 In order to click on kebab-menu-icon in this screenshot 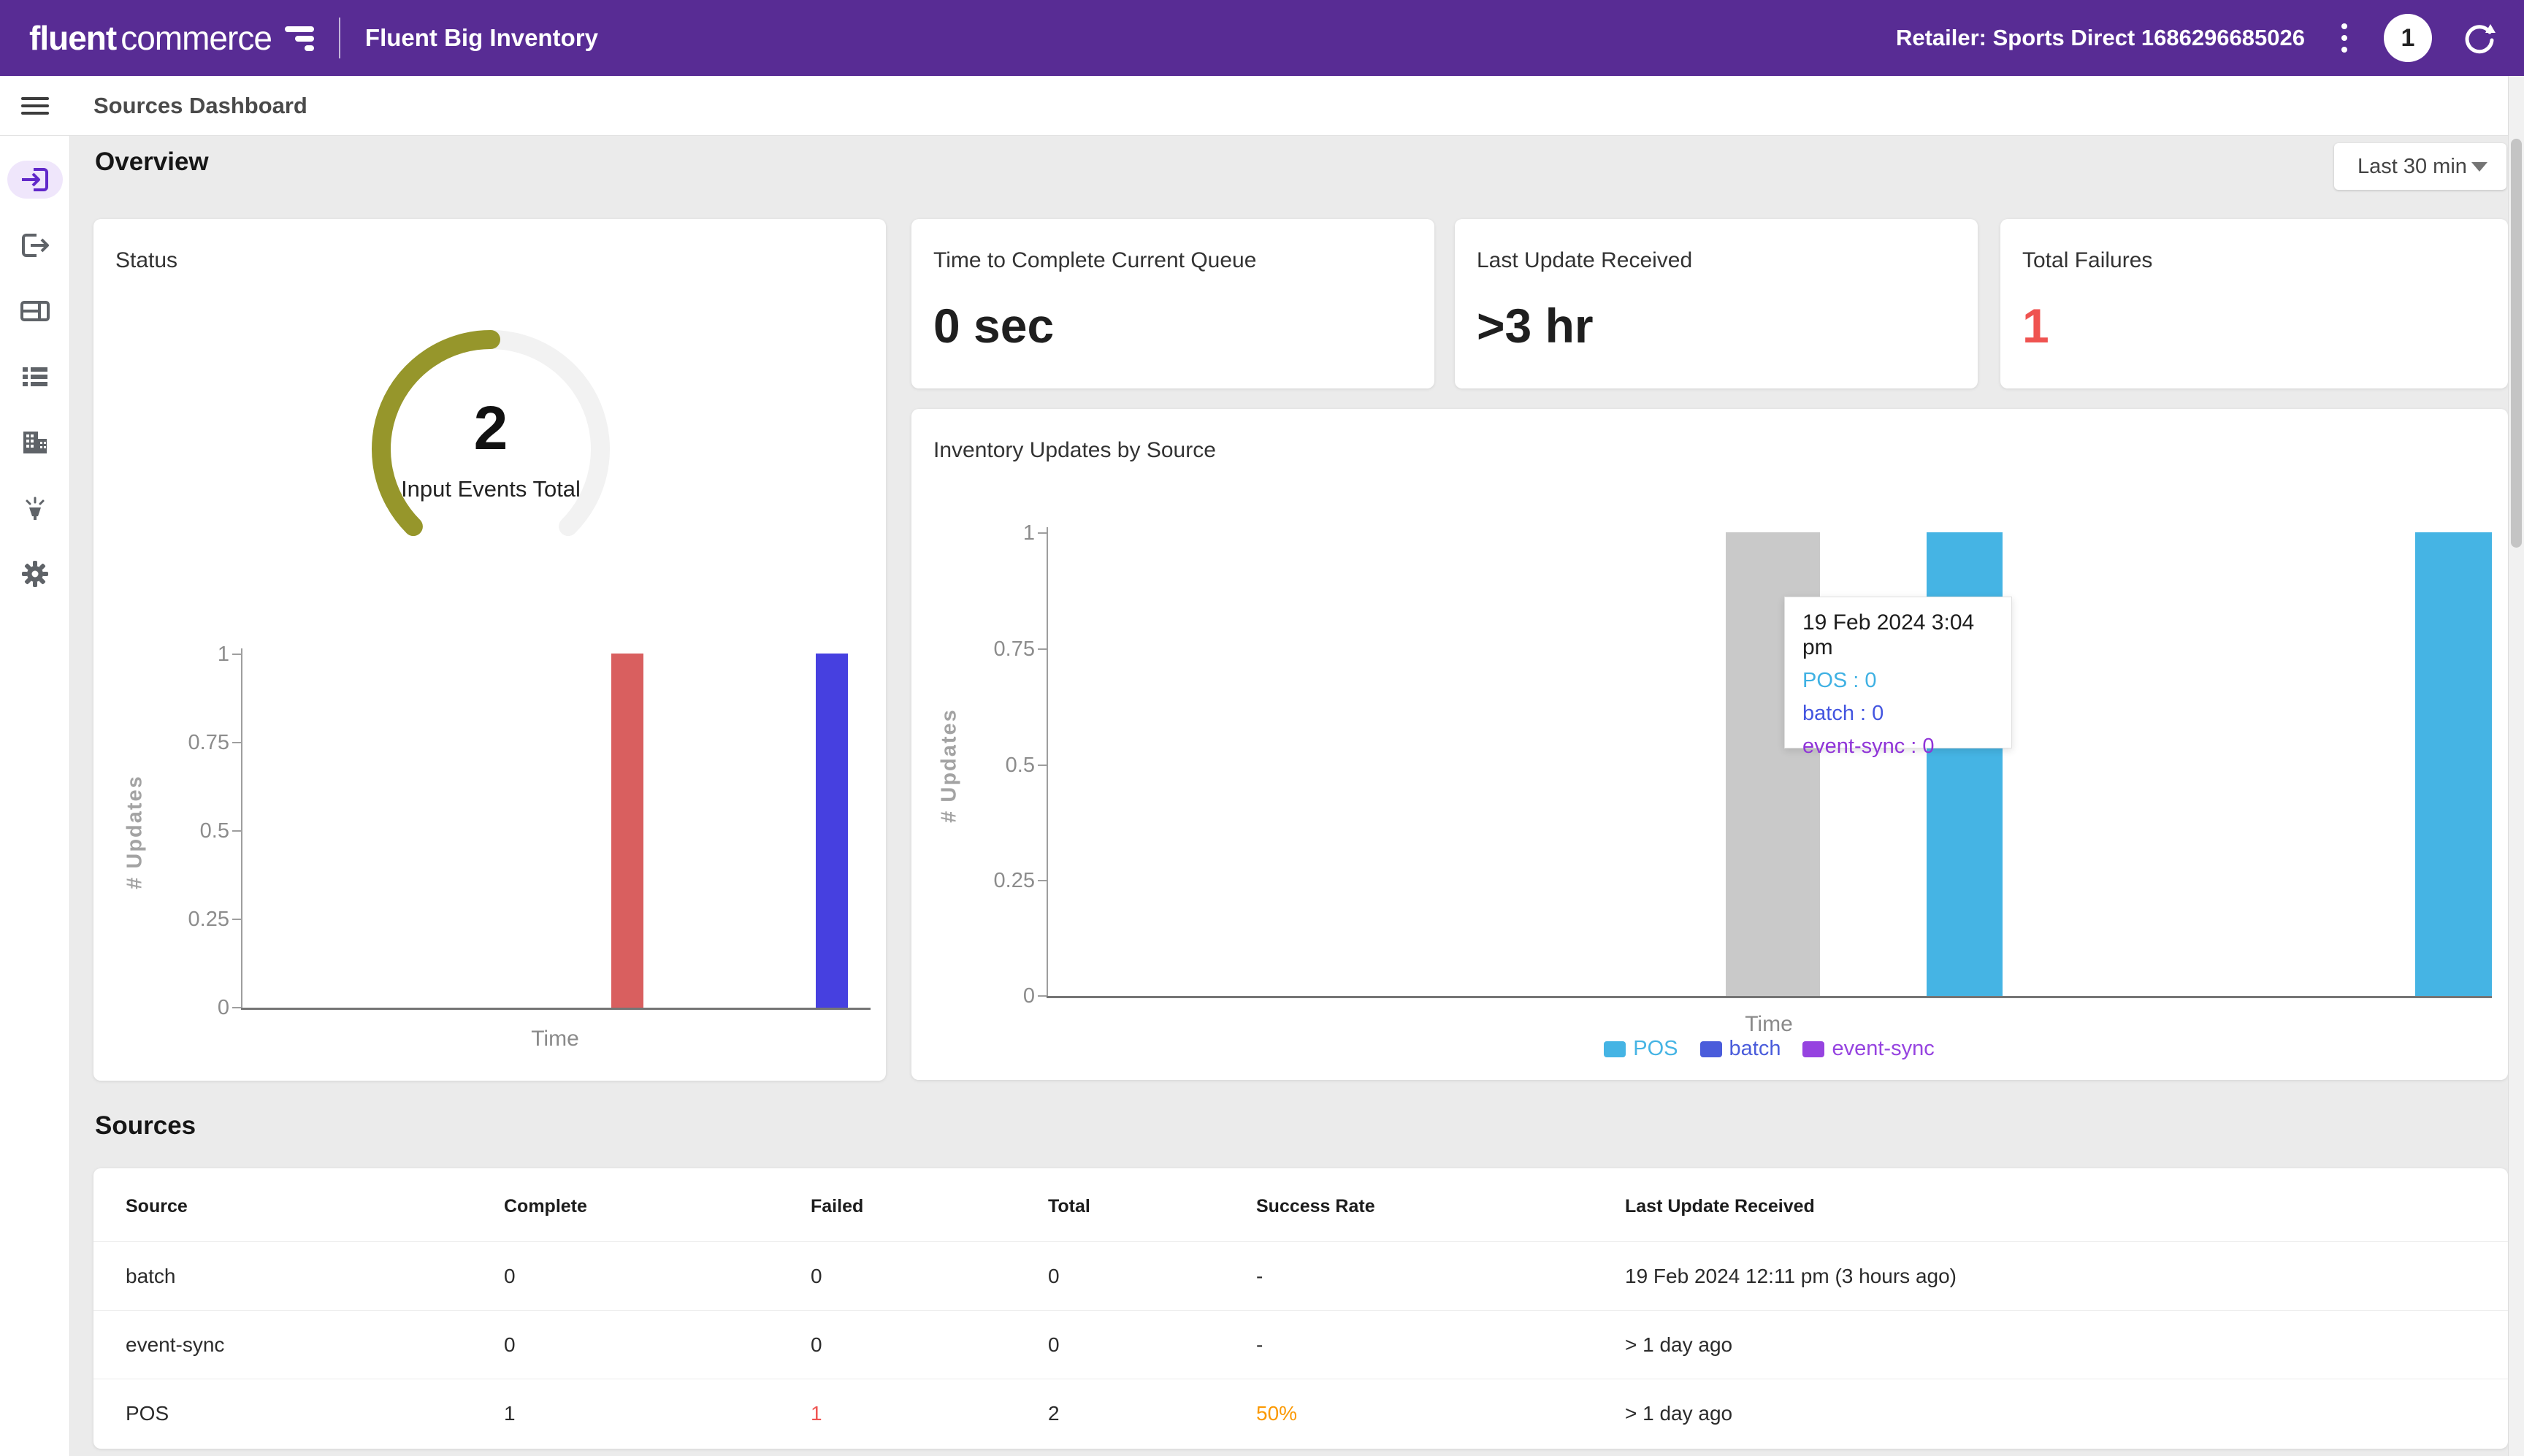, I will do `click(2344, 38)`.